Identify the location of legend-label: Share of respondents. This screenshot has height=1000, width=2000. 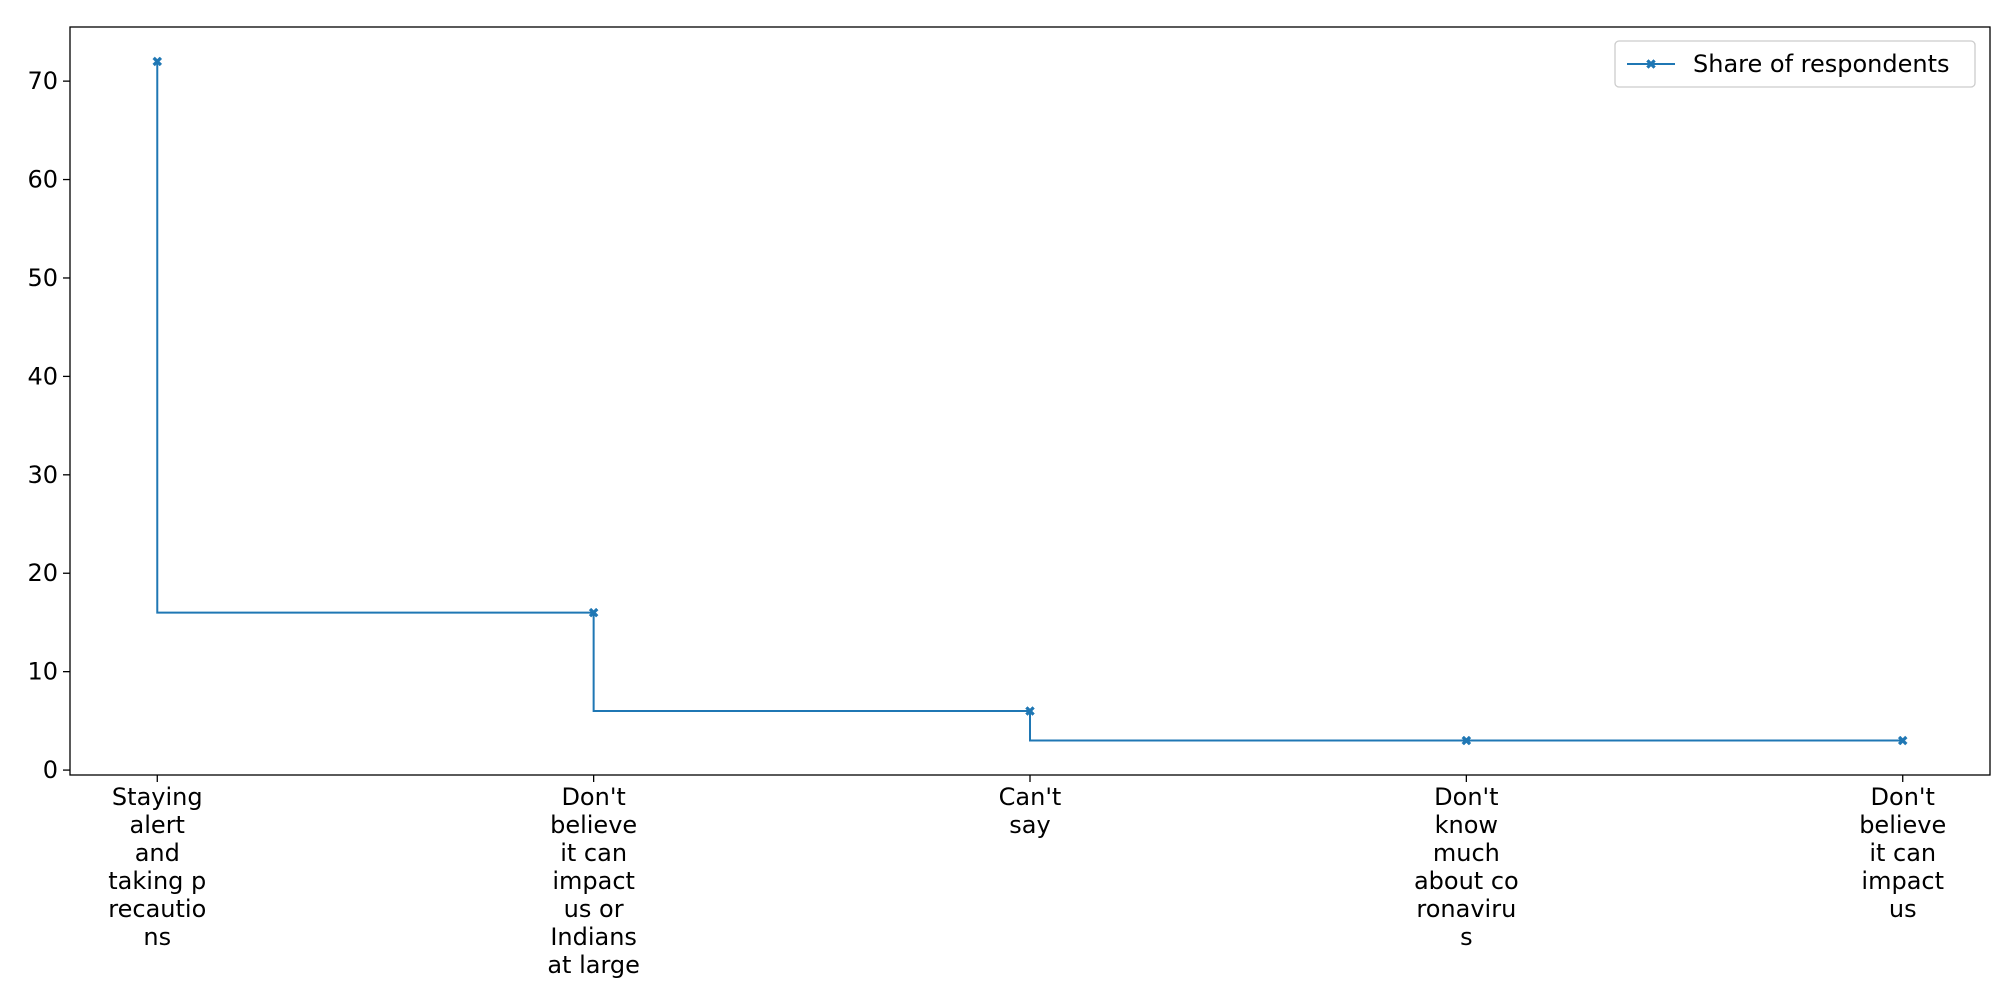
(1821, 64).